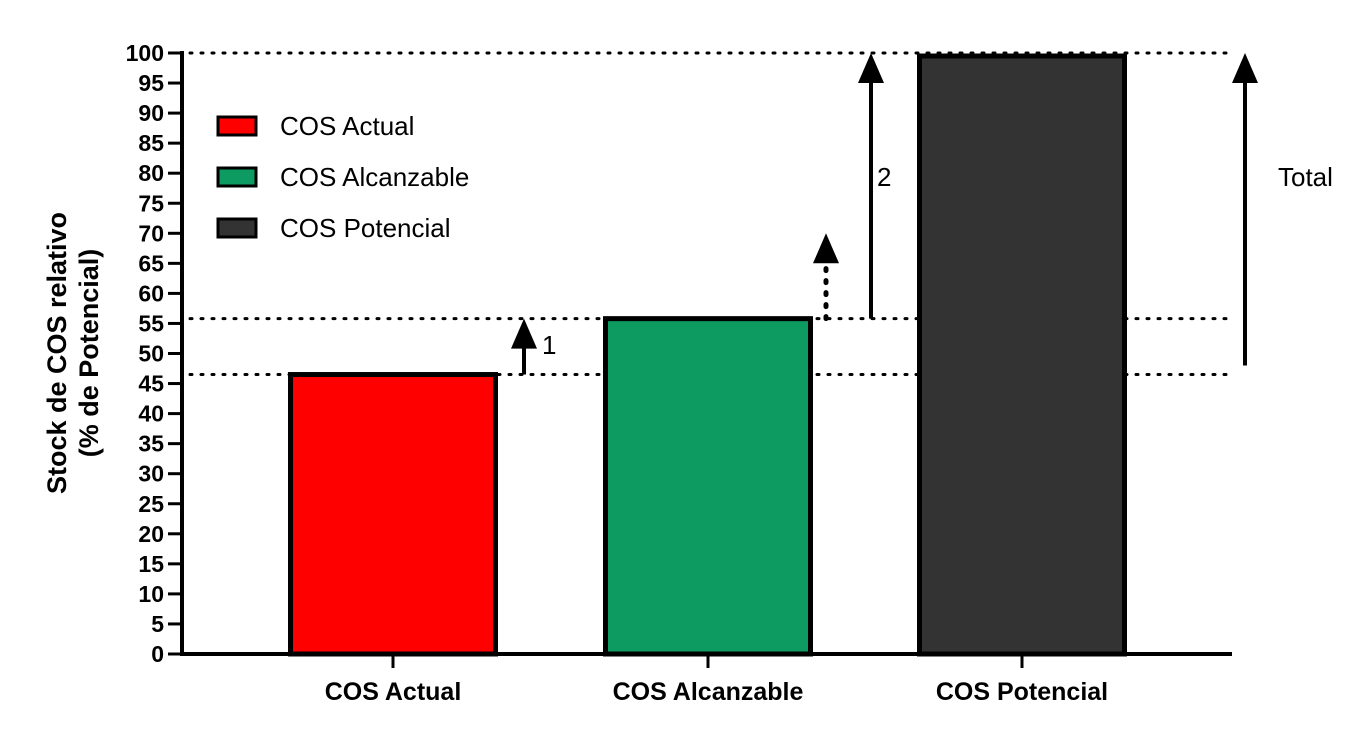 This screenshot has height=733, width=1363. I want to click on y-tick-label-20: 100, so click(145, 53).